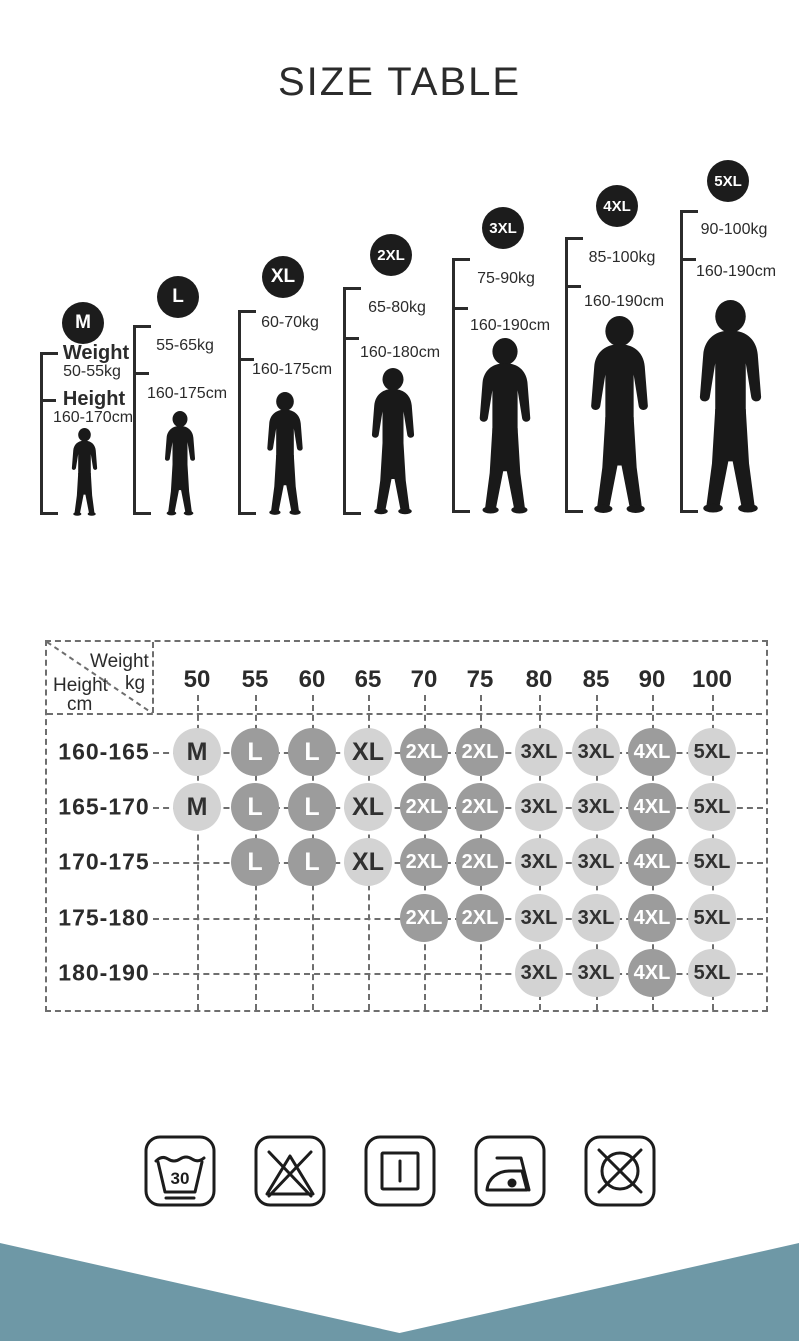 The height and width of the screenshot is (1341, 799). Describe the element at coordinates (94, 399) in the screenshot. I see `height-label: Height` at that location.